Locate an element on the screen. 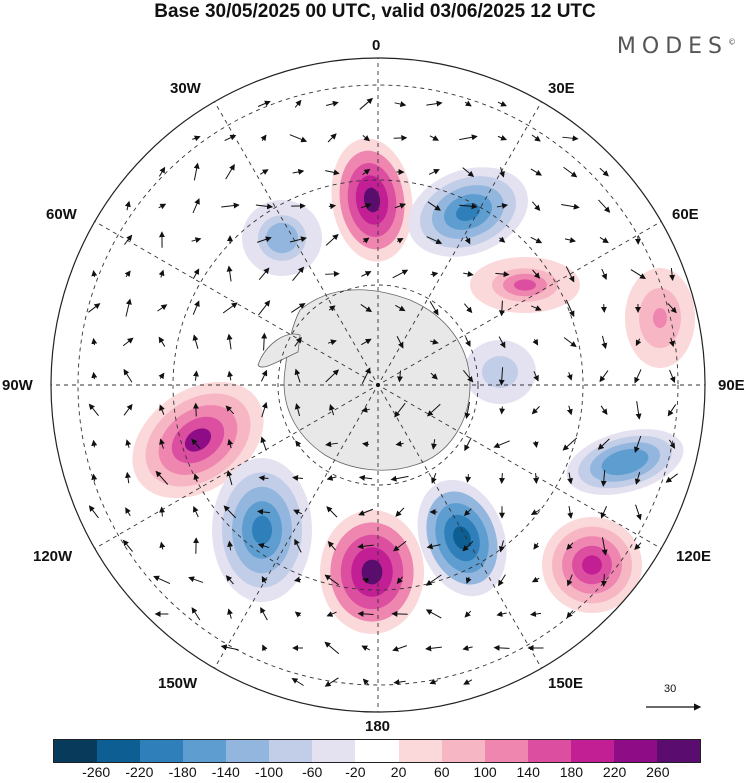 The image size is (750, 783). south-pole-marker is located at coordinates (378, 385).